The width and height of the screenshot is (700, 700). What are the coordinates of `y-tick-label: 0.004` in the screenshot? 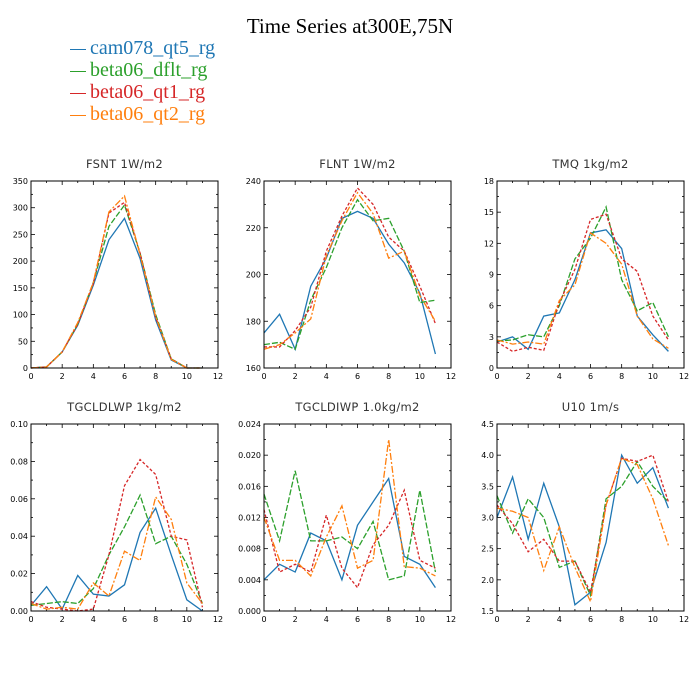 It's located at (249, 580).